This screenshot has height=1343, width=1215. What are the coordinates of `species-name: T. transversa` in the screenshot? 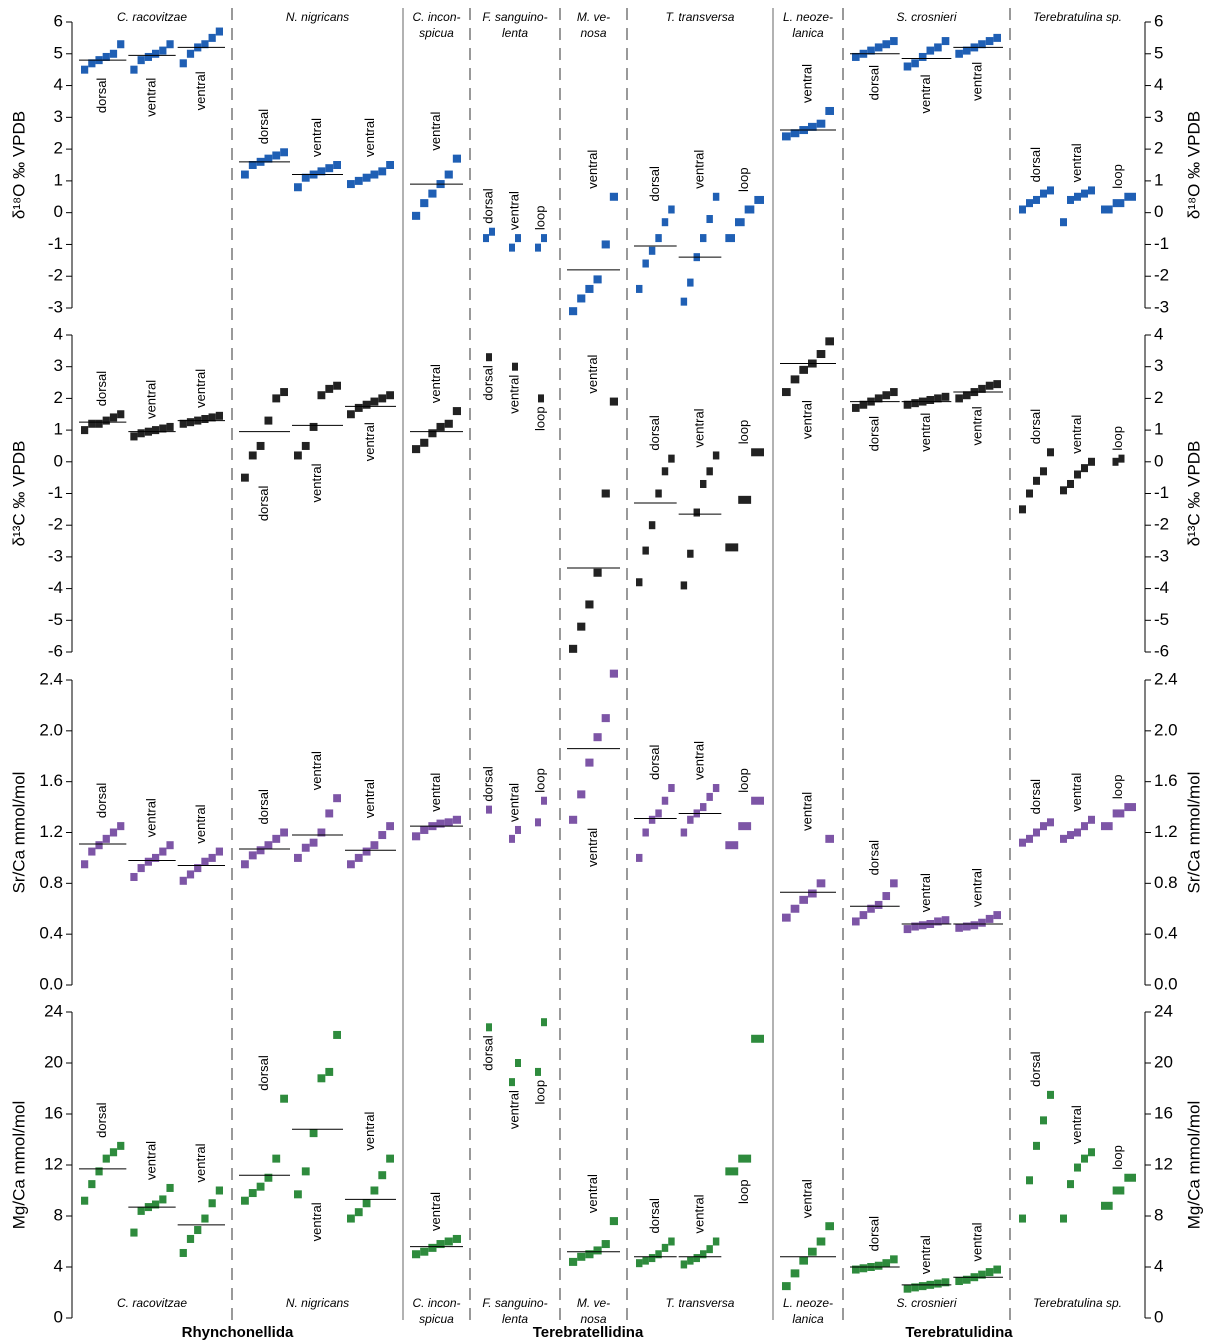 It's located at (700, 17).